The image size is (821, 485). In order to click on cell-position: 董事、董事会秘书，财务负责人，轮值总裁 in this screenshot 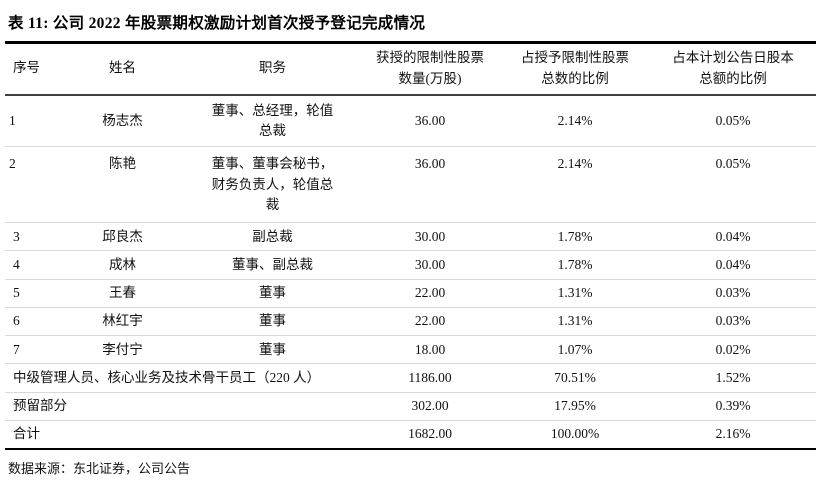, I will do `click(272, 185)`.